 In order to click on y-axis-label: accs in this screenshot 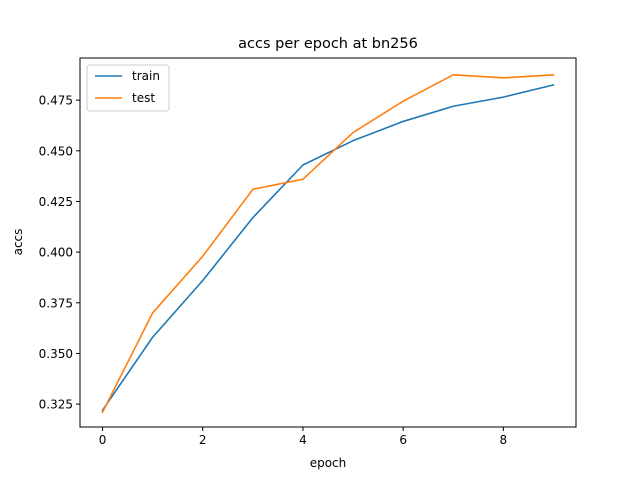, I will do `click(18, 242)`.